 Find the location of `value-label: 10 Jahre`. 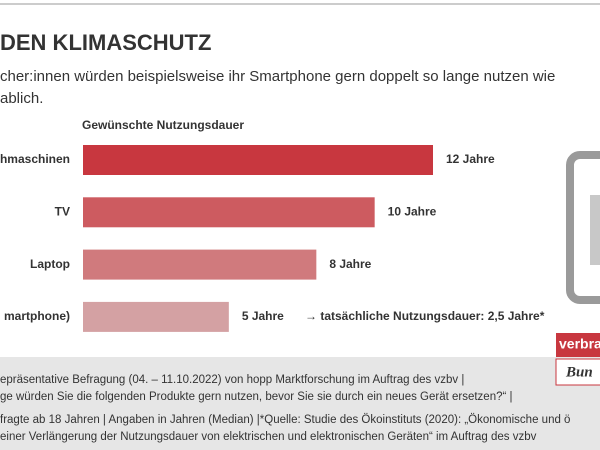

value-label: 10 Jahre is located at coordinates (412, 211).